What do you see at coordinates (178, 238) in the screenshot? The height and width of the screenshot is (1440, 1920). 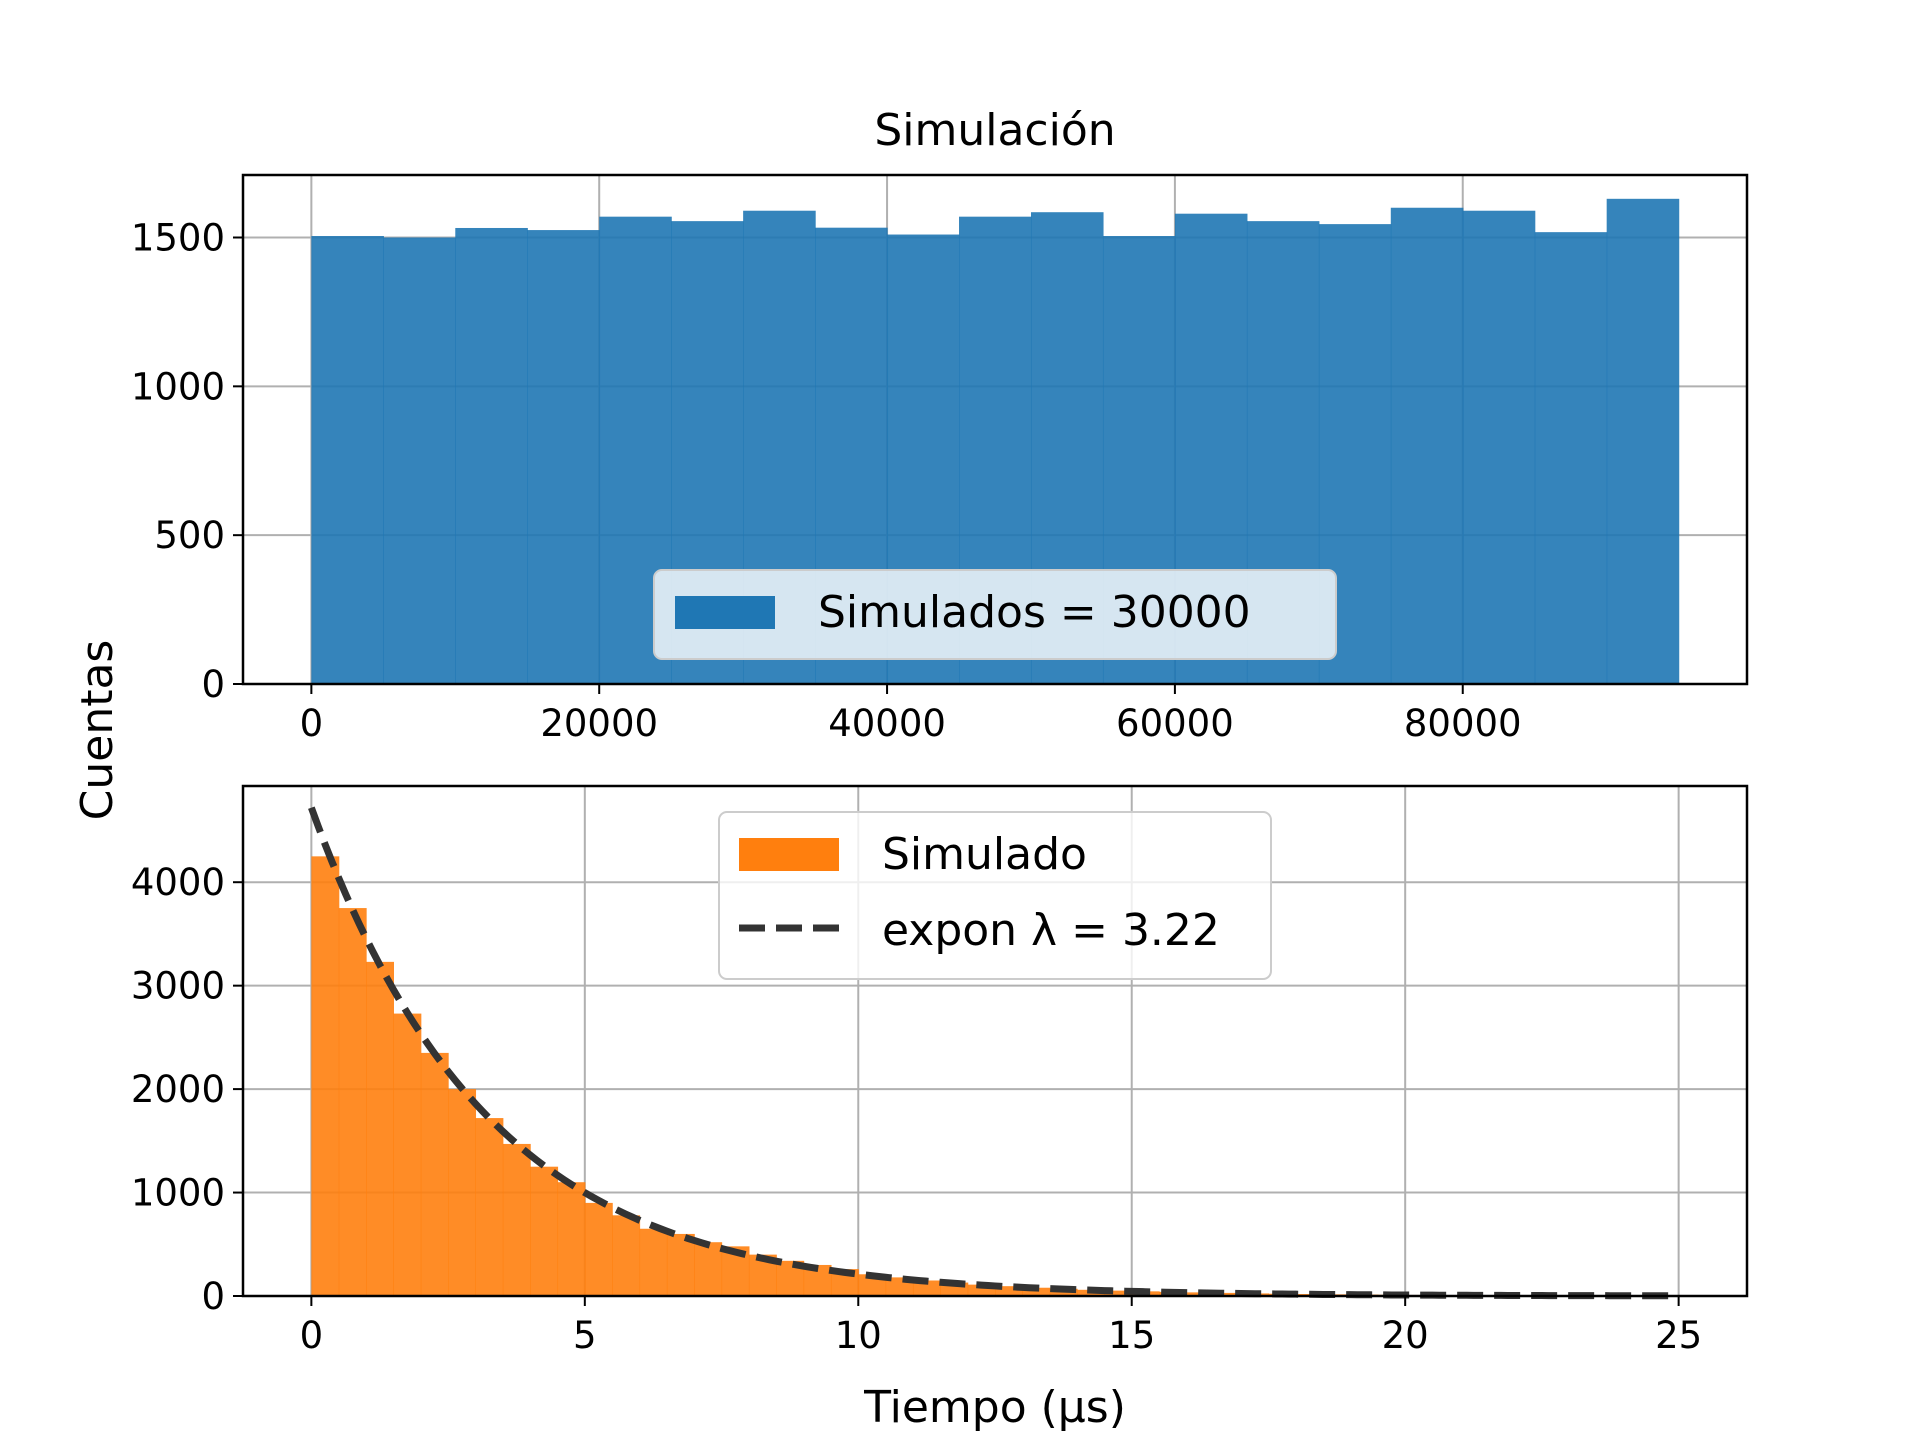 I see `y-tick-label: 1500` at bounding box center [178, 238].